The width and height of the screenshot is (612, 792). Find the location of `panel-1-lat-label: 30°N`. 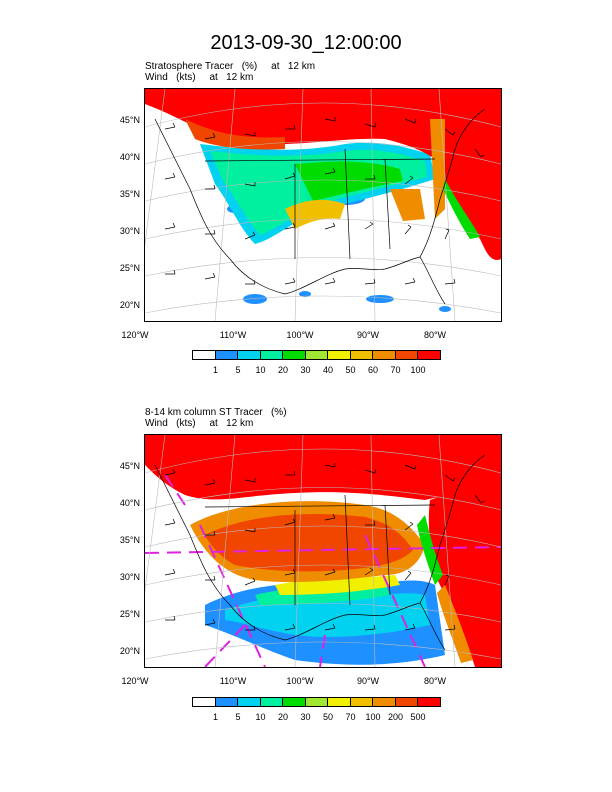

panel-1-lat-label: 30°N is located at coordinates (129, 231).